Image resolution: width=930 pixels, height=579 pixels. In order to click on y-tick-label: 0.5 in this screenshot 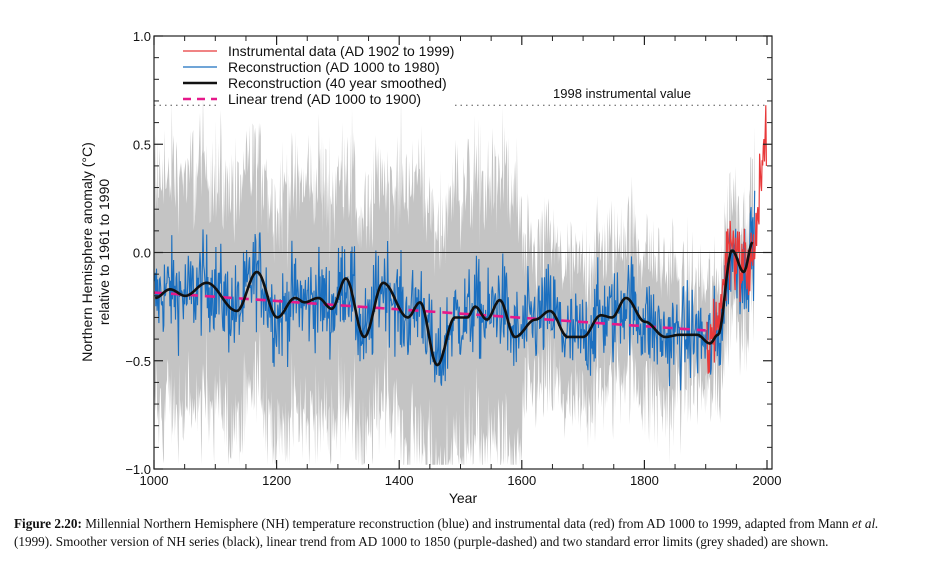, I will do `click(142, 144)`.